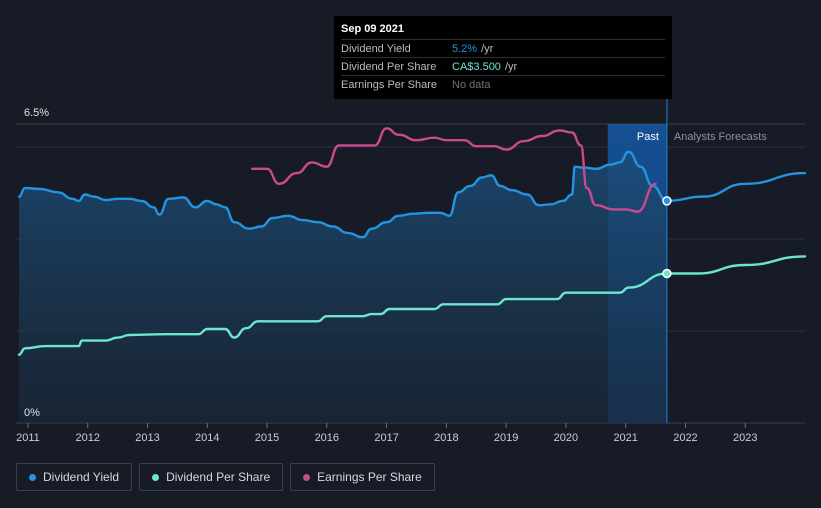  I want to click on tooltip-label: Earnings Per Share, so click(389, 84).